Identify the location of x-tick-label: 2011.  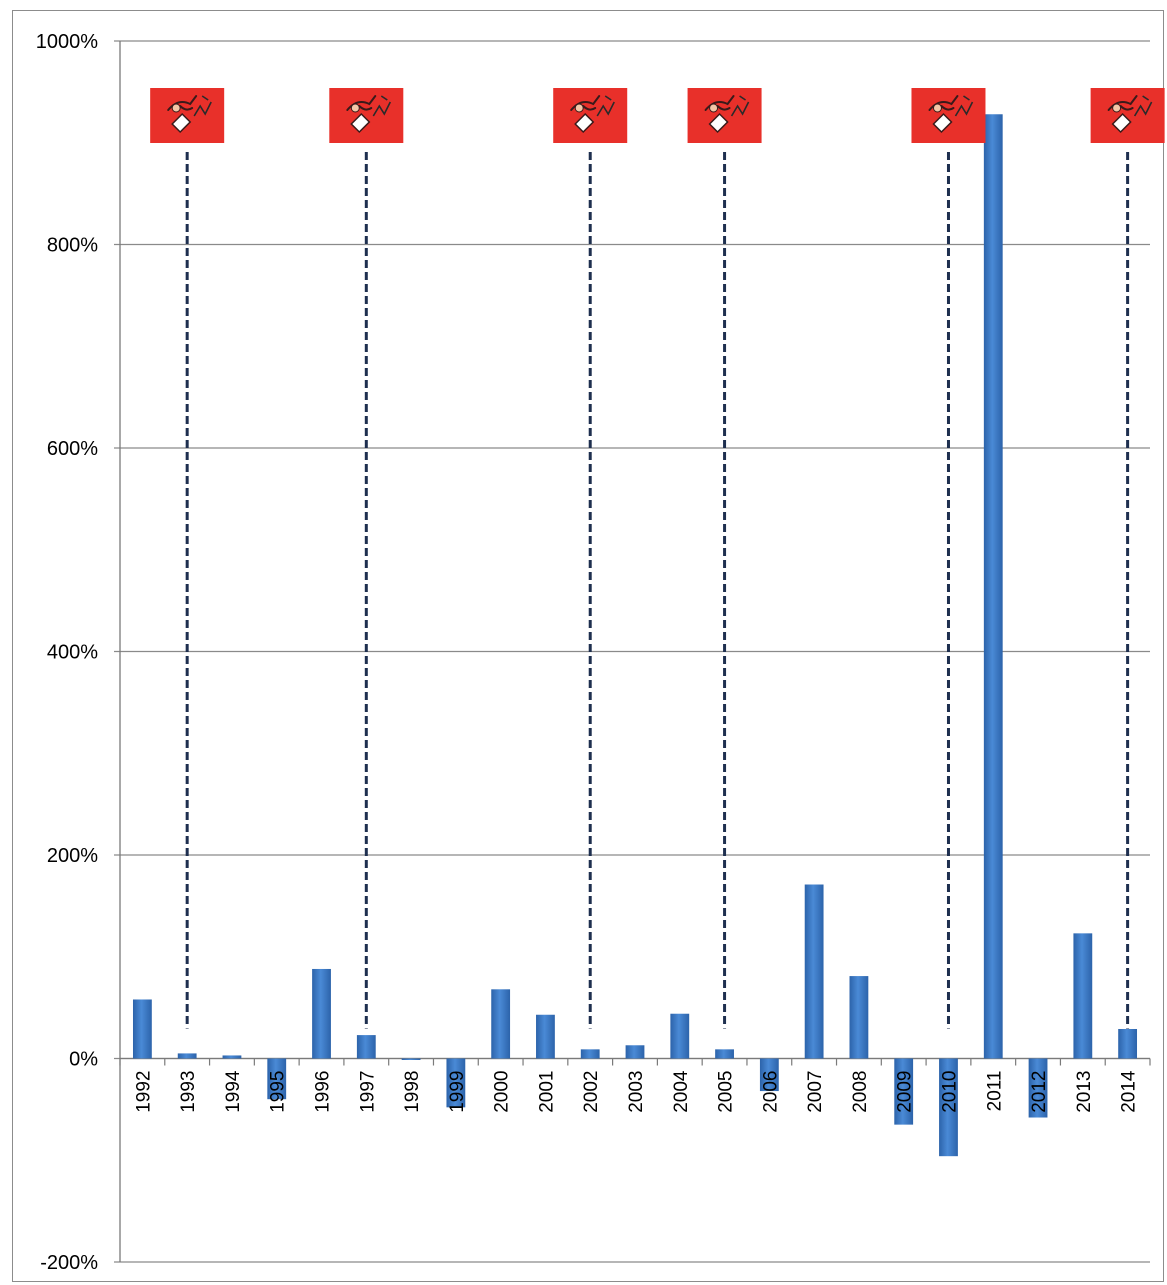
(994, 1091).